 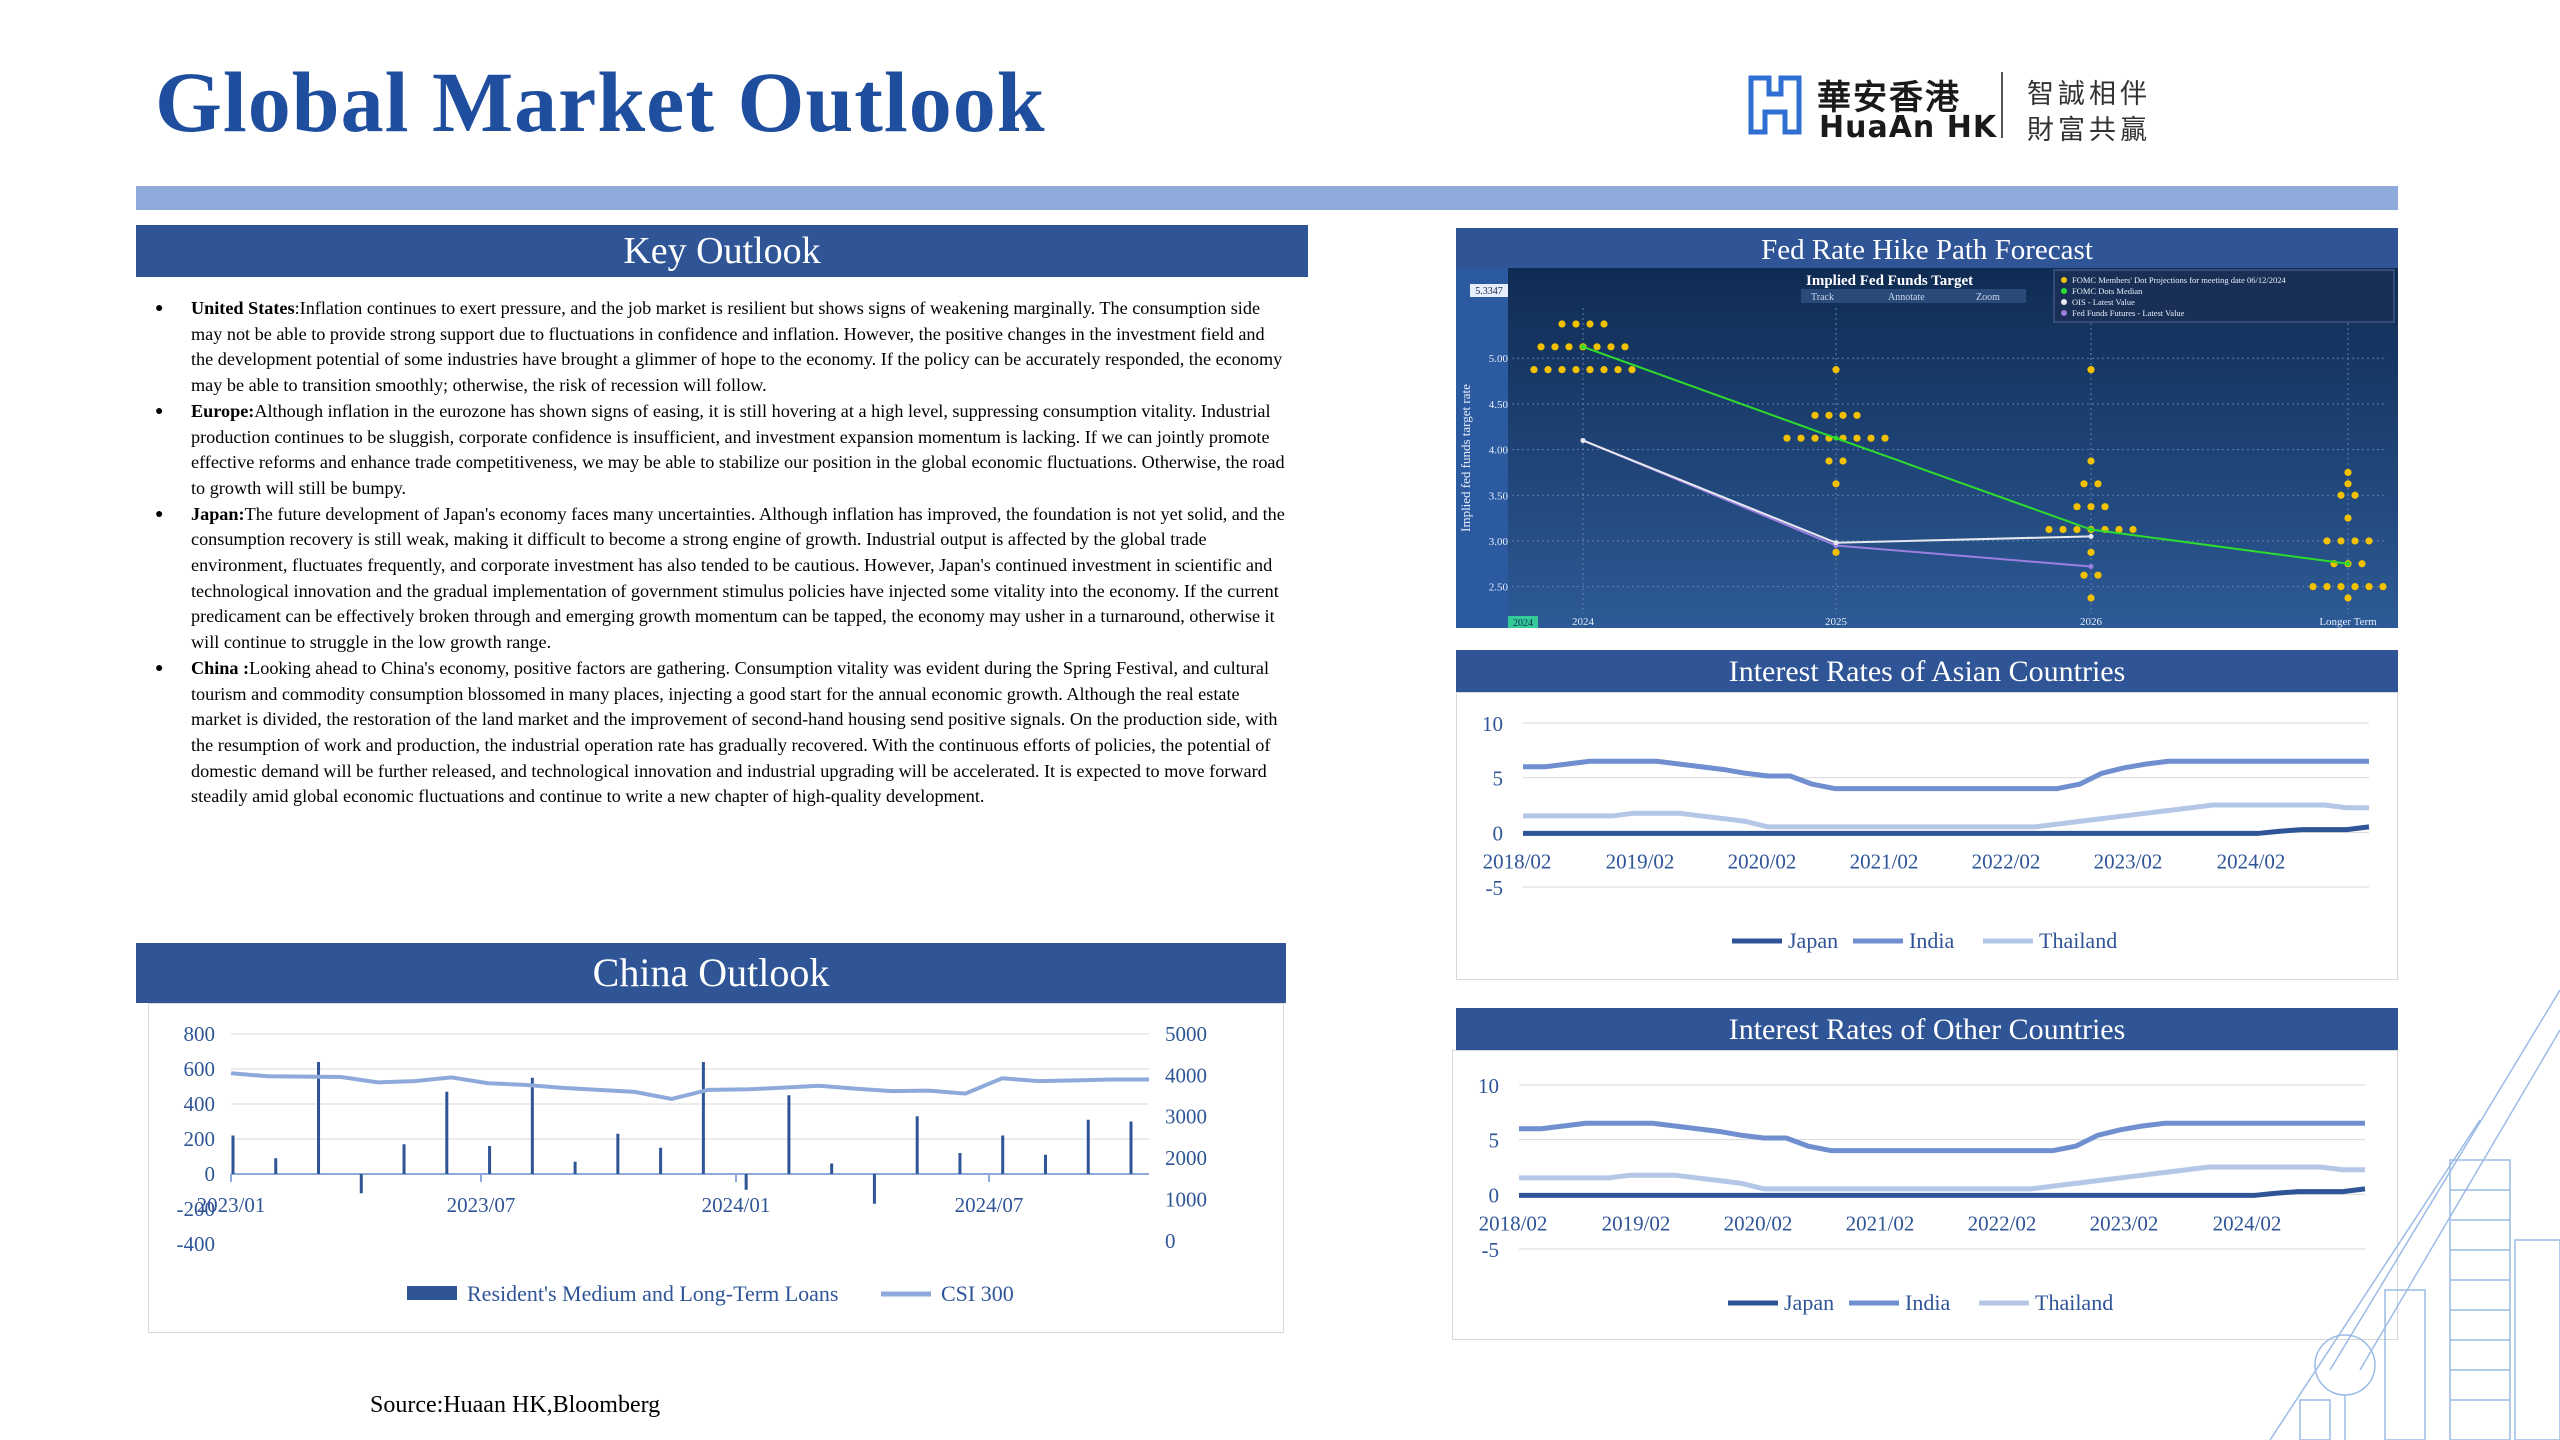 I want to click on x-tick-label: 2023/07, so click(x=481, y=1205).